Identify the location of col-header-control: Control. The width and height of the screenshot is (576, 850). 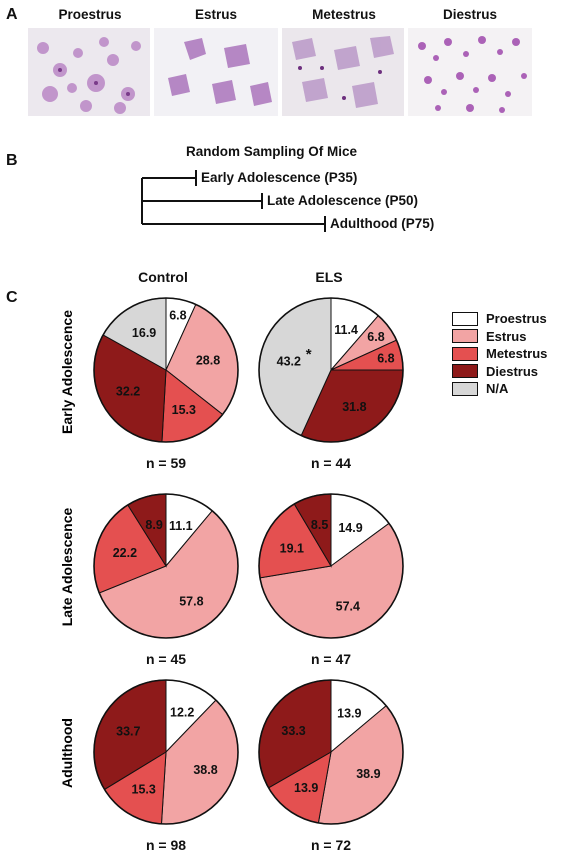
(163, 277).